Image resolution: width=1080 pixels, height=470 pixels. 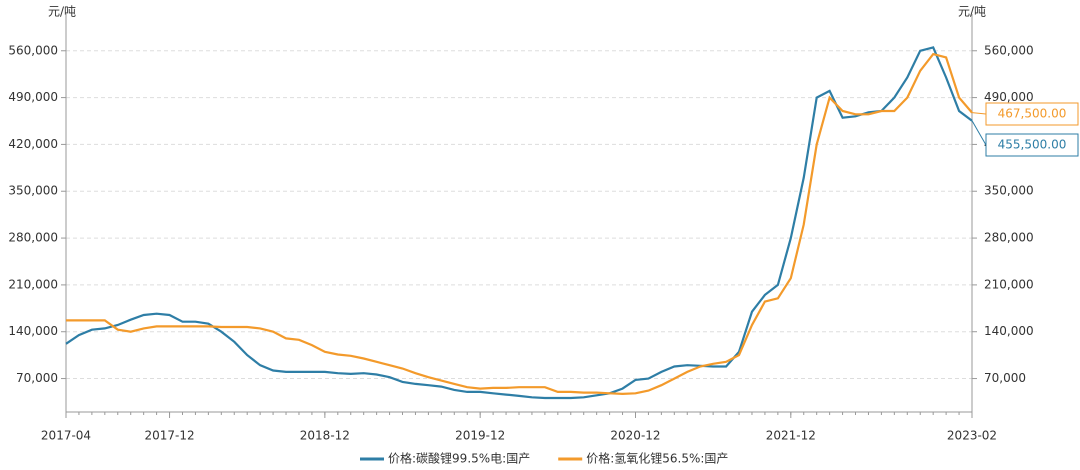 I want to click on y2-tick-label: 490,000, so click(x=1009, y=97).